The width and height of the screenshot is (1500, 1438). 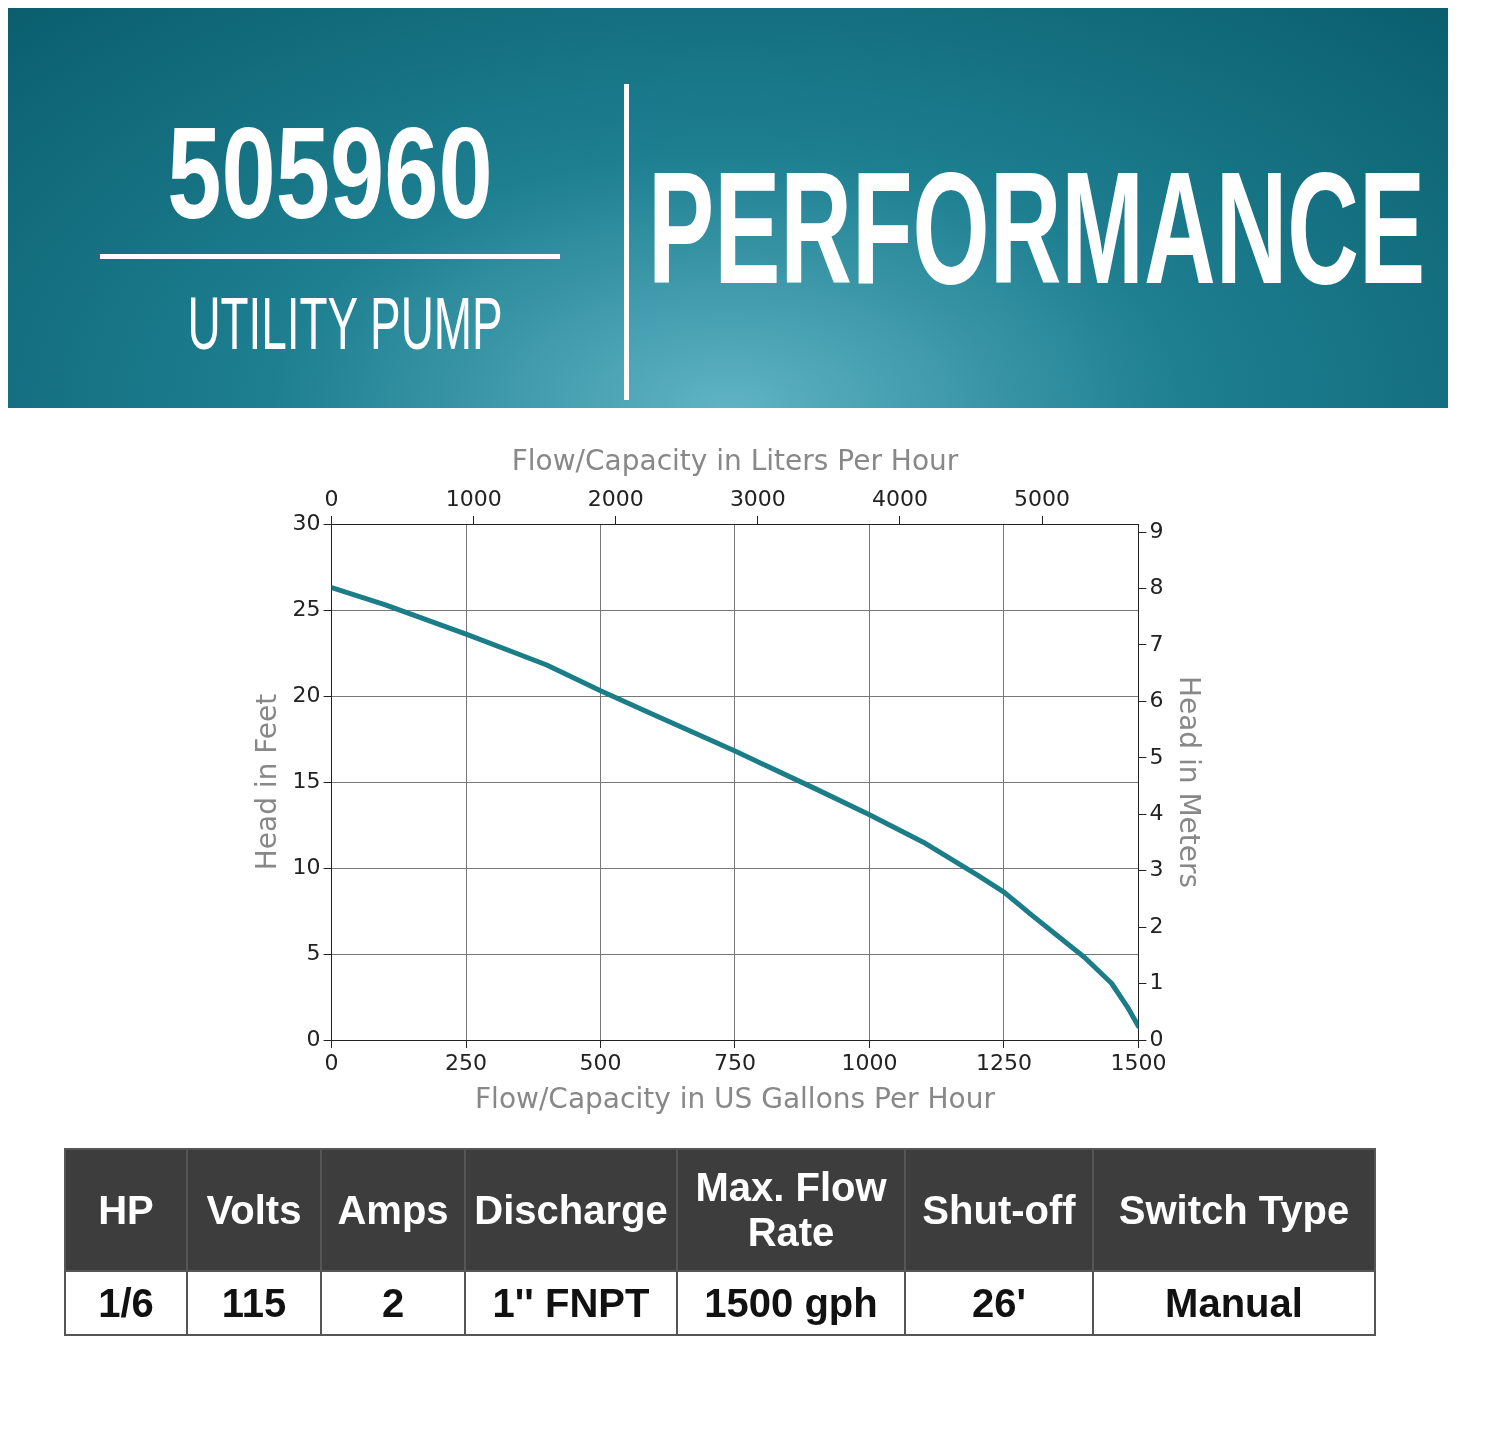 I want to click on text: Manual, so click(x=1234, y=1302).